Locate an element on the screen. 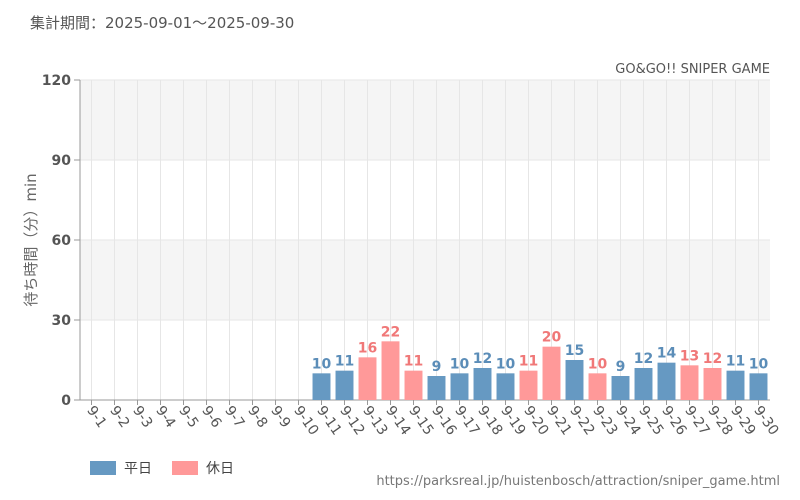  x-tick-label: 9-27 is located at coordinates (696, 420).